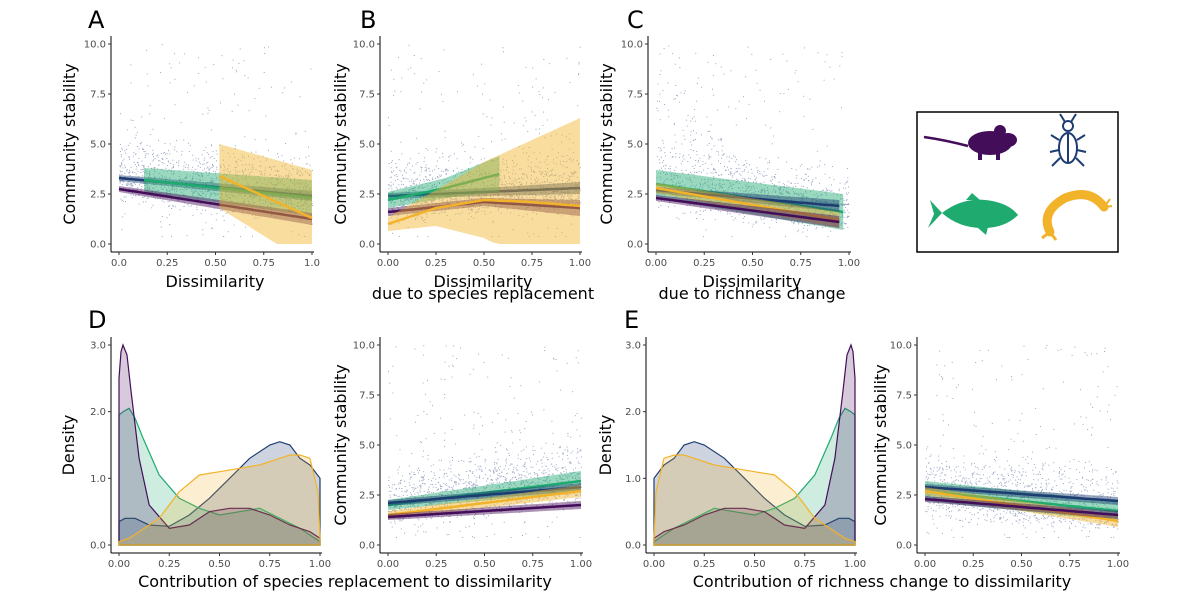 The height and width of the screenshot is (600, 1200). I want to click on x-tick-label: 0.00, so click(656, 263).